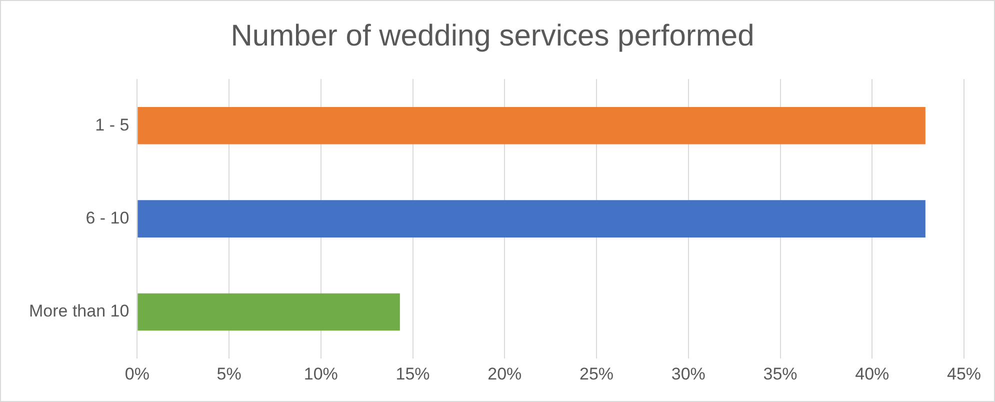 This screenshot has height=402, width=995. What do you see at coordinates (112, 124) in the screenshot?
I see `y-tick-label: 1 - 5` at bounding box center [112, 124].